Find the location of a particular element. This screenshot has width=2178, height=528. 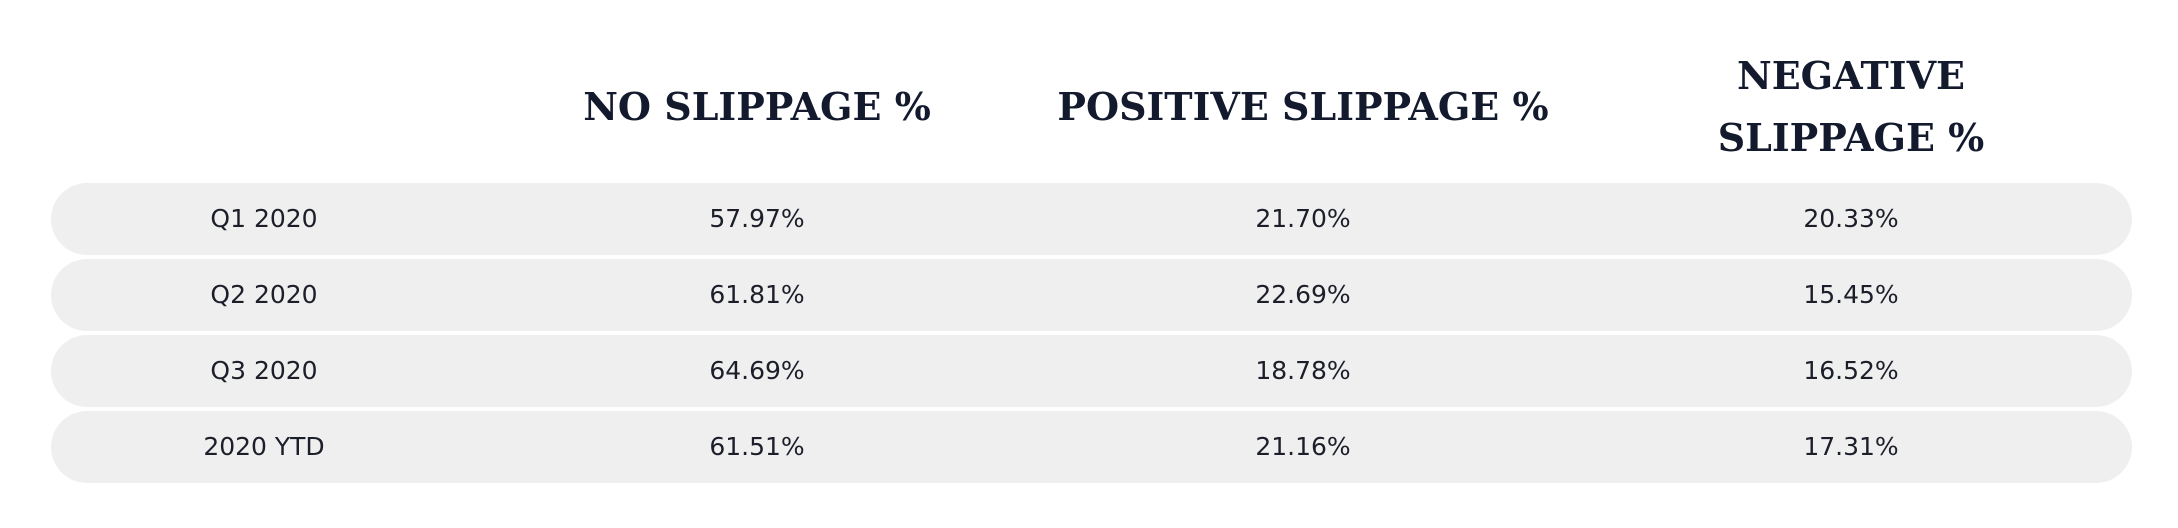

cell: 64.69% is located at coordinates (757, 370).